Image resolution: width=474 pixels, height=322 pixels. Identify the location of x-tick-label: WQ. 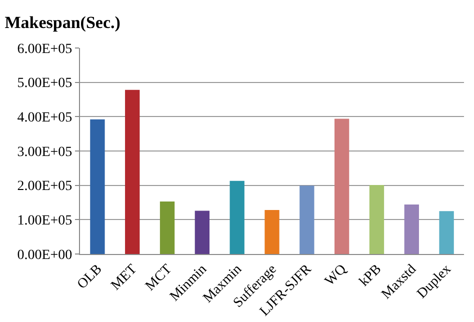
(336, 276).